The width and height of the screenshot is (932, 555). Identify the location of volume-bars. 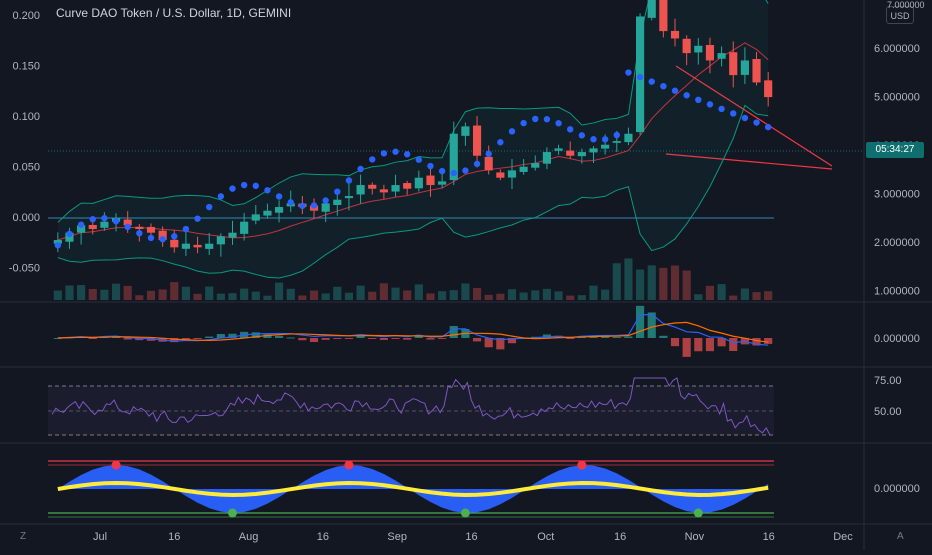
(413, 279).